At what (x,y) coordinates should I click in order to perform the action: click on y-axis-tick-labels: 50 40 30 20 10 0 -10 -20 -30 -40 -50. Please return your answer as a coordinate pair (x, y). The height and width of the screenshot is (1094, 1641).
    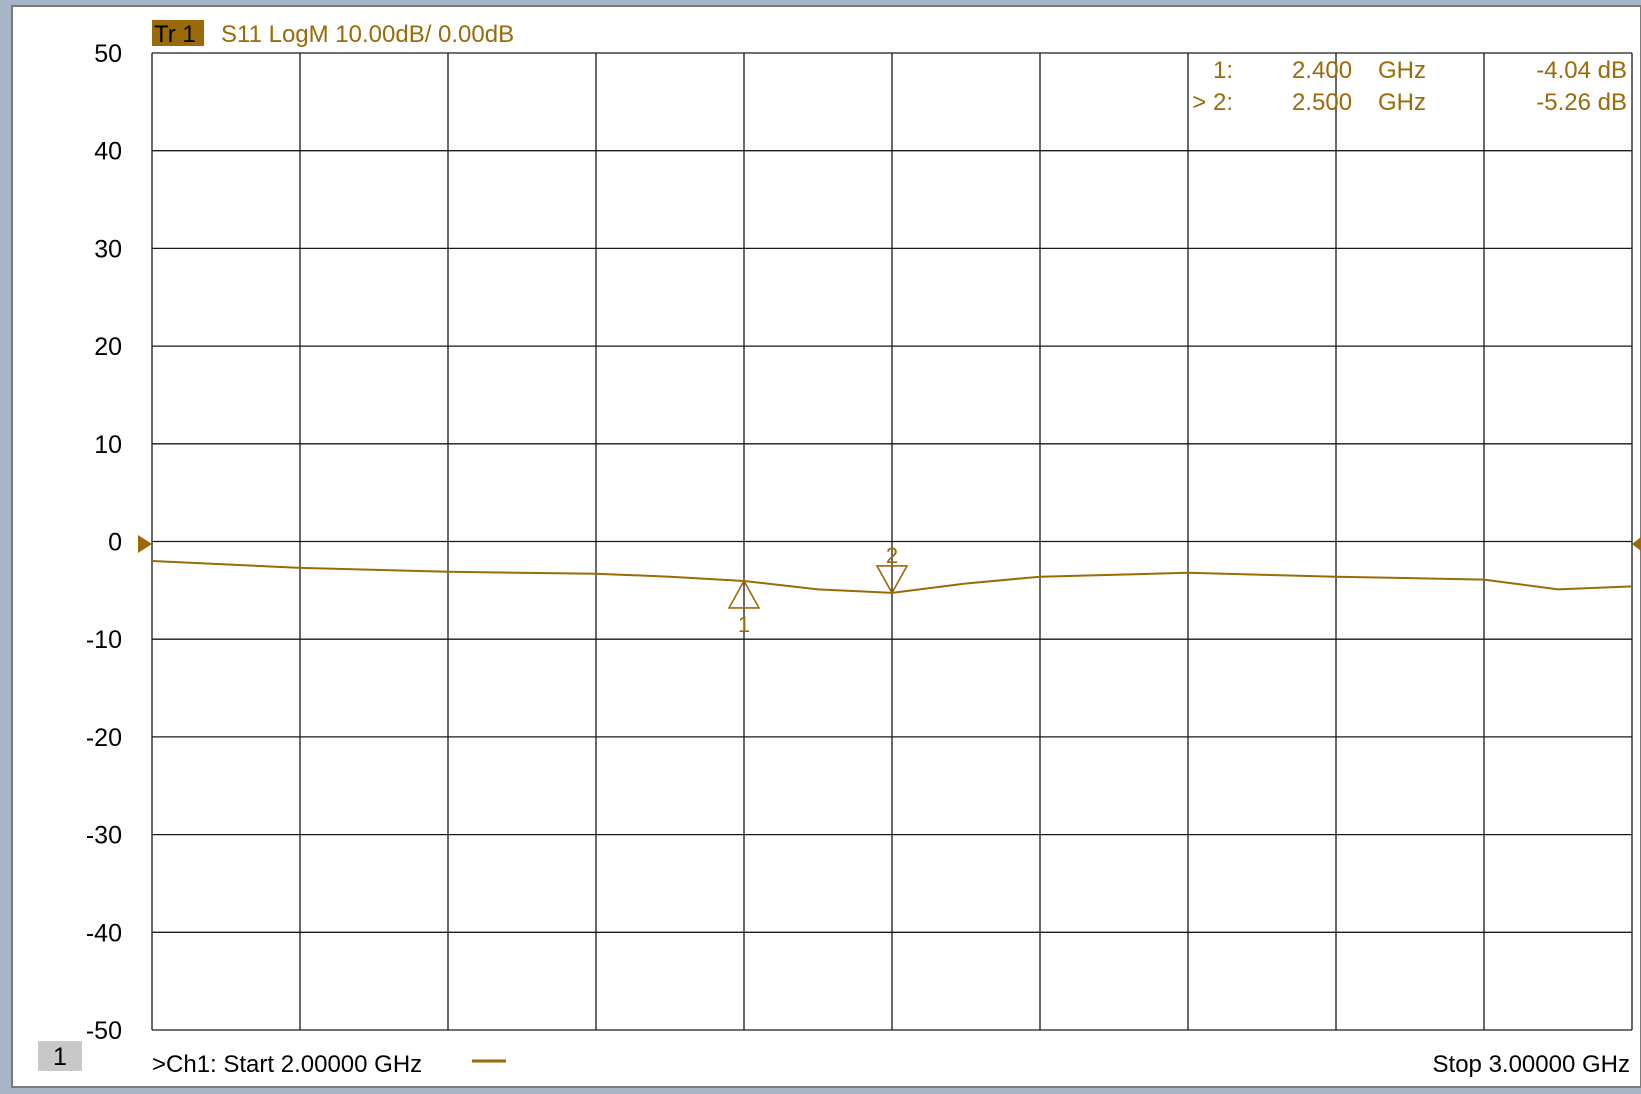
    Looking at the image, I should click on (104, 542).